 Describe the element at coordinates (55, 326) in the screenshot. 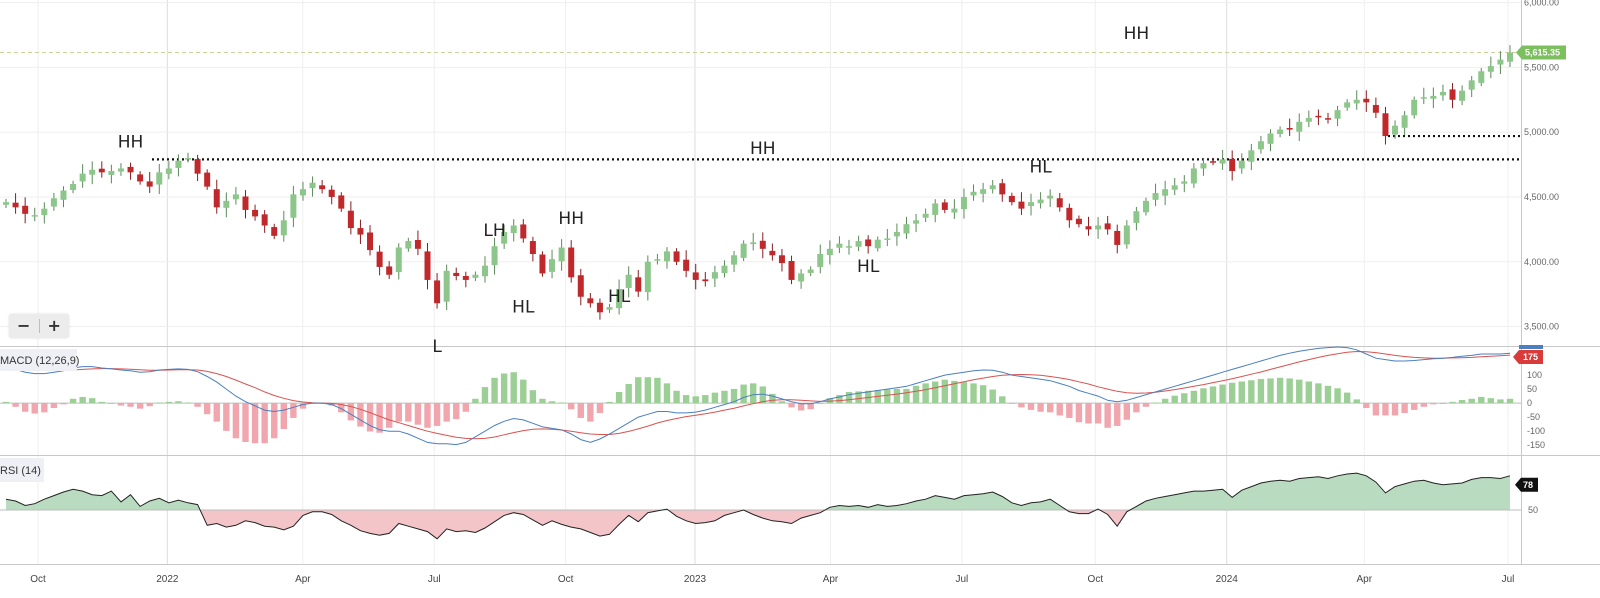

I see `zoom-in-button: +` at that location.